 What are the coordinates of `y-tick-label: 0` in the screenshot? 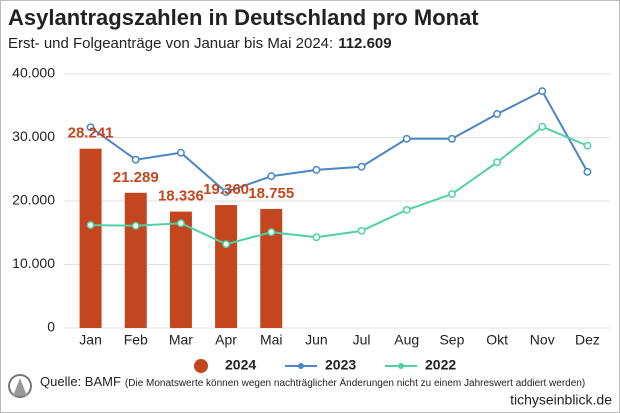 It's located at (51, 327).